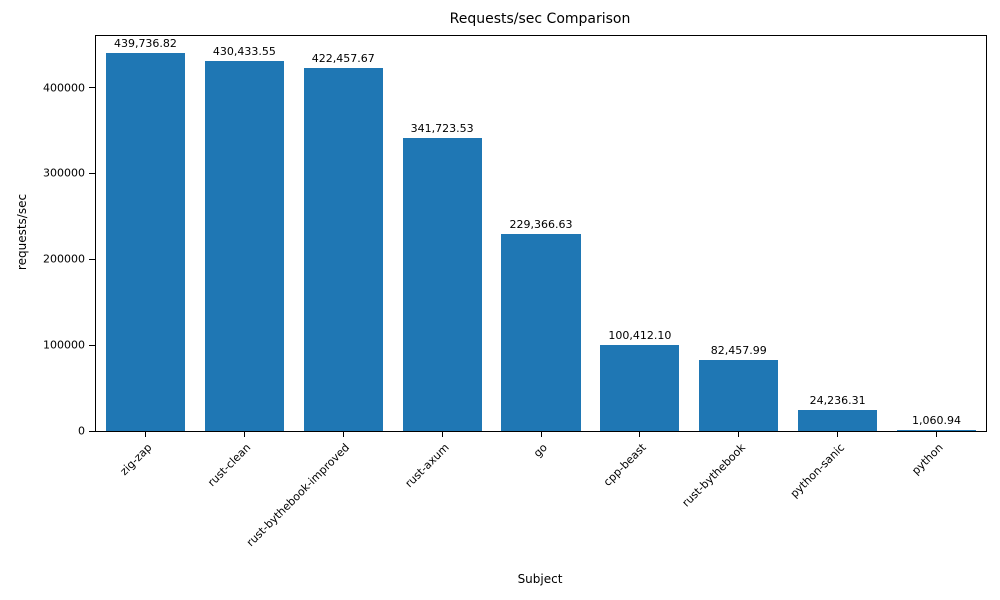  I want to click on x-tick-label: rust-axum, so click(427, 466).